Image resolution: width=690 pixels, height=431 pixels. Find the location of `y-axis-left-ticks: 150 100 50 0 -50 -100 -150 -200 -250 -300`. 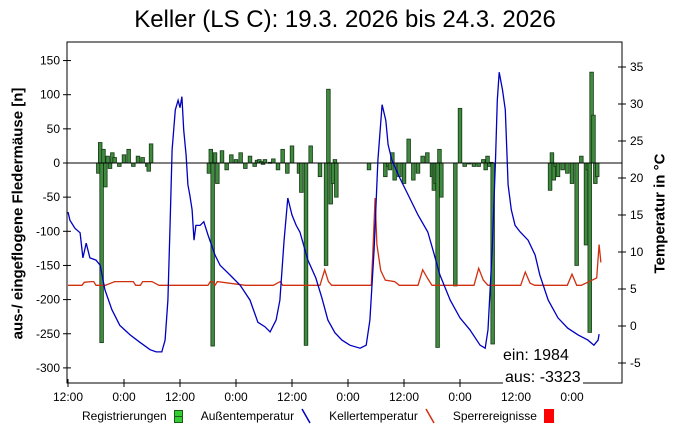

y-axis-left-ticks: 150 100 50 0 -50 -100 -150 -200 -250 -300 is located at coordinates (53, 214).